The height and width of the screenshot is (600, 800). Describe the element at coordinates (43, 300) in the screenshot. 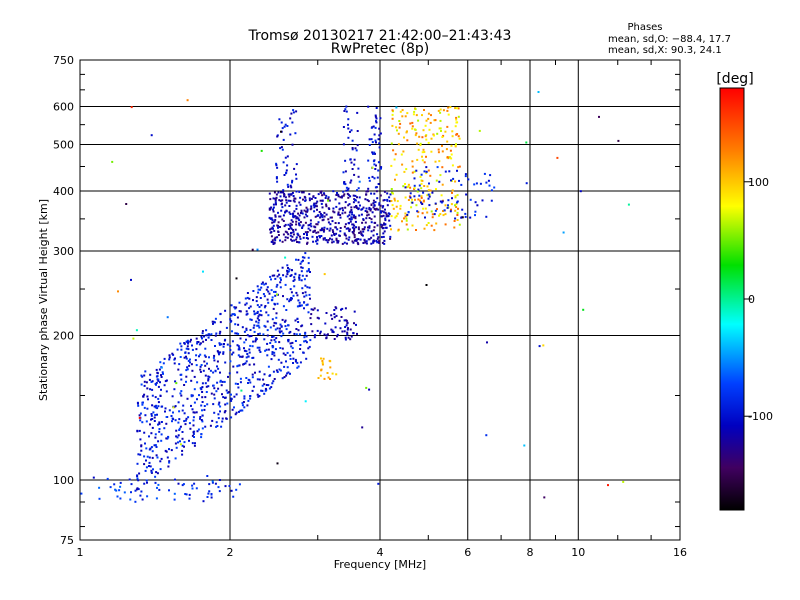

I see `y-axis-label: Stationary phase Virtual Height [km]` at that location.